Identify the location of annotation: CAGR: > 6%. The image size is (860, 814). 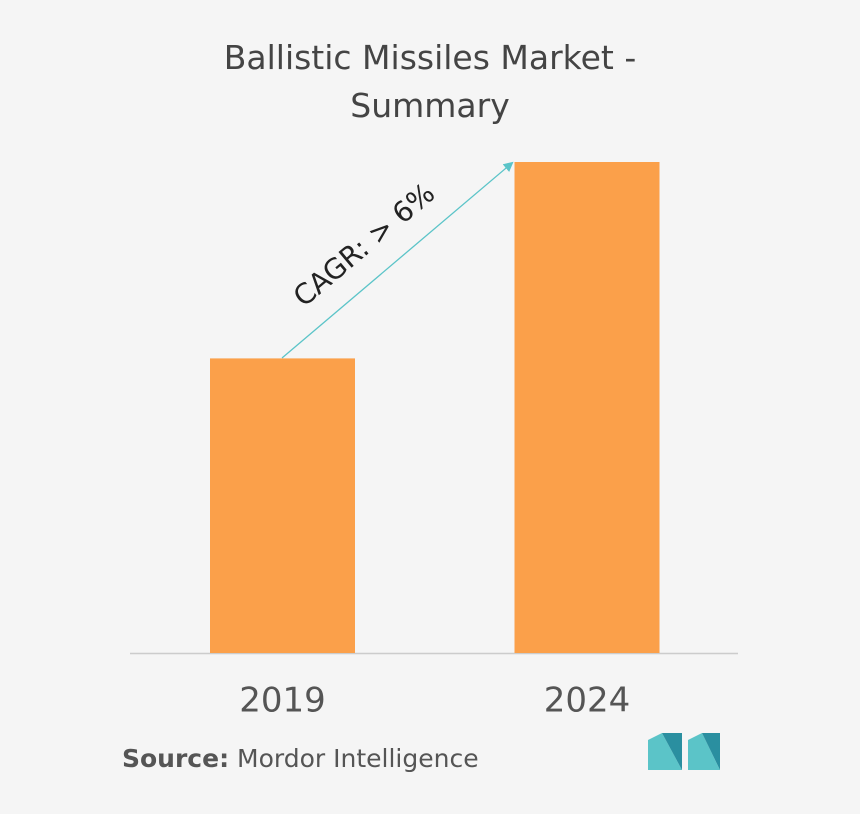
(364, 244).